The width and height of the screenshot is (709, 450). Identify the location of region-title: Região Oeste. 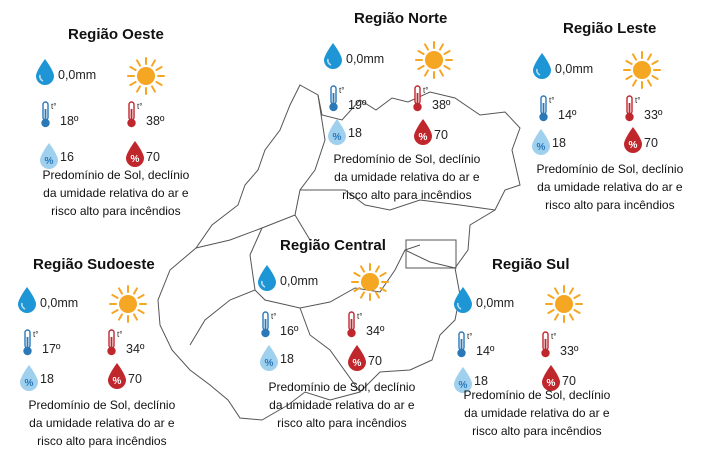
(116, 34).